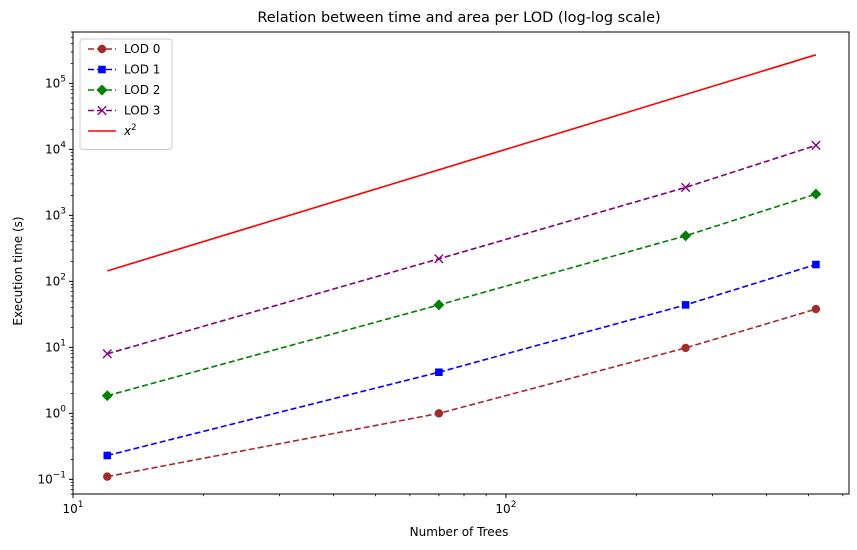  What do you see at coordinates (505, 508) in the screenshot?
I see `x-tick-label-1: 10²` at bounding box center [505, 508].